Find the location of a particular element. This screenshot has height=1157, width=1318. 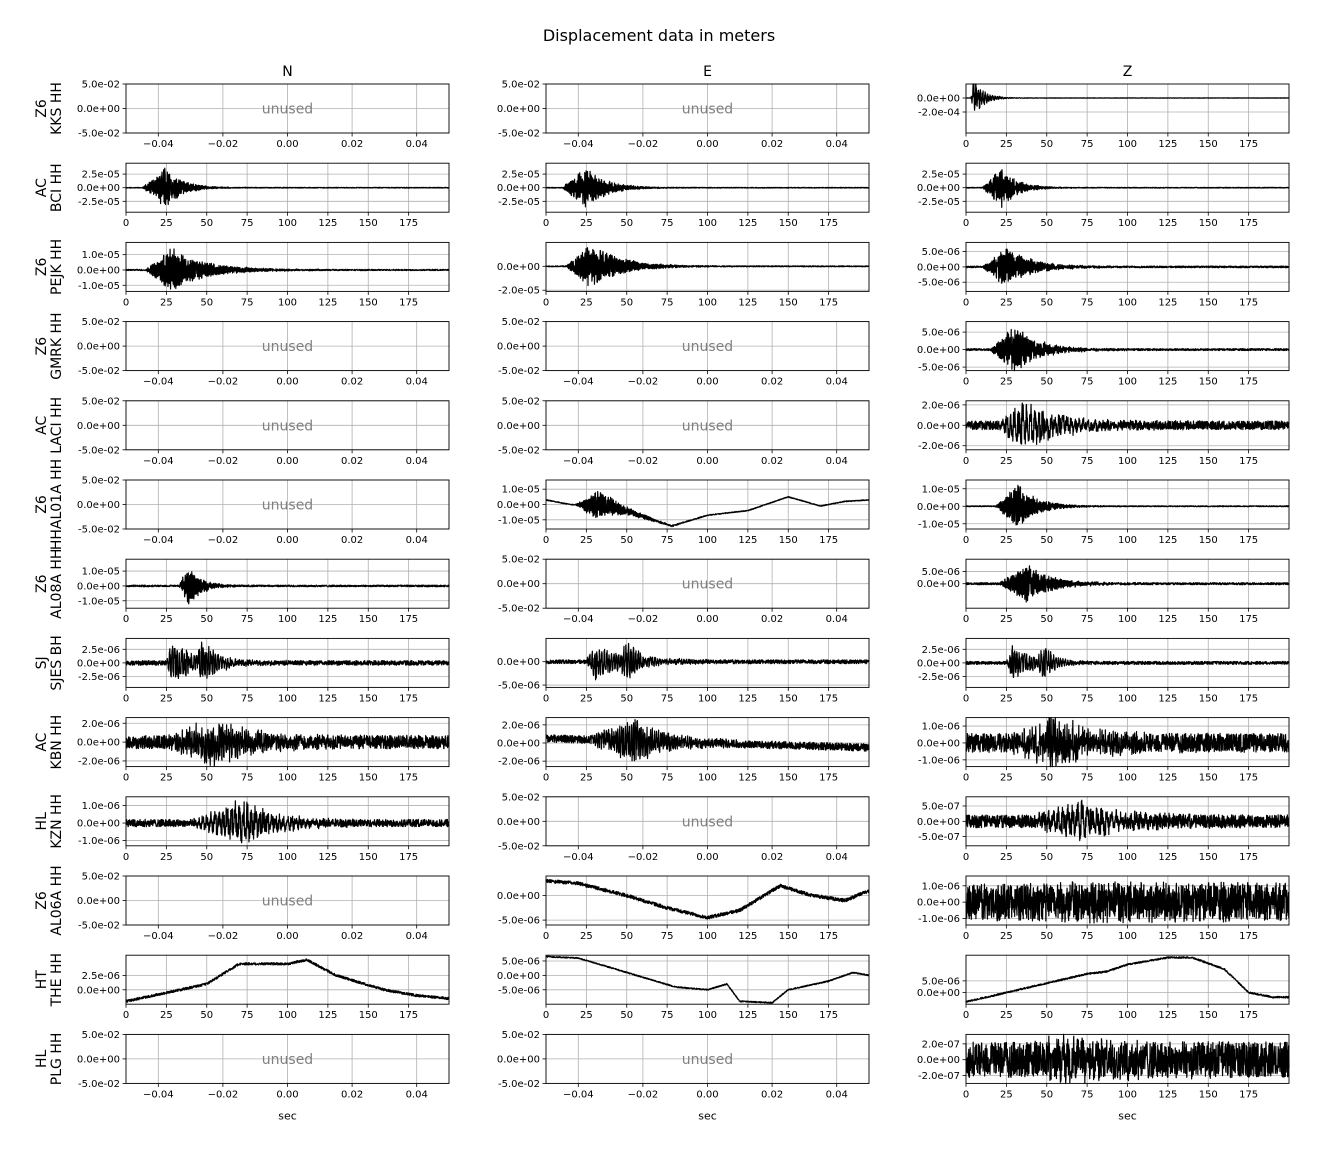

panel-sjes-n-xtick-label: 50 is located at coordinates (206, 698).